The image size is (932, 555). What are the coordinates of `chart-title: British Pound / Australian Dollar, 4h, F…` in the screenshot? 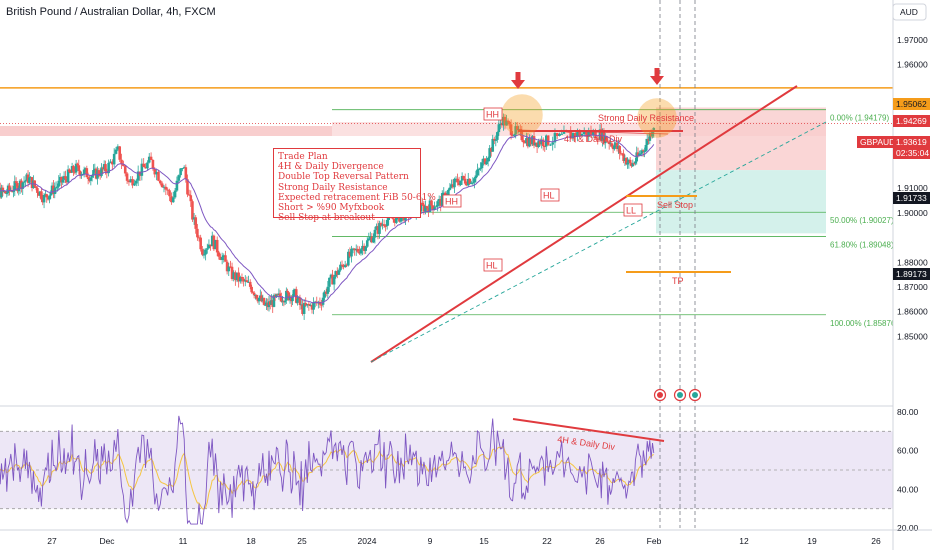 It's located at (111, 12).